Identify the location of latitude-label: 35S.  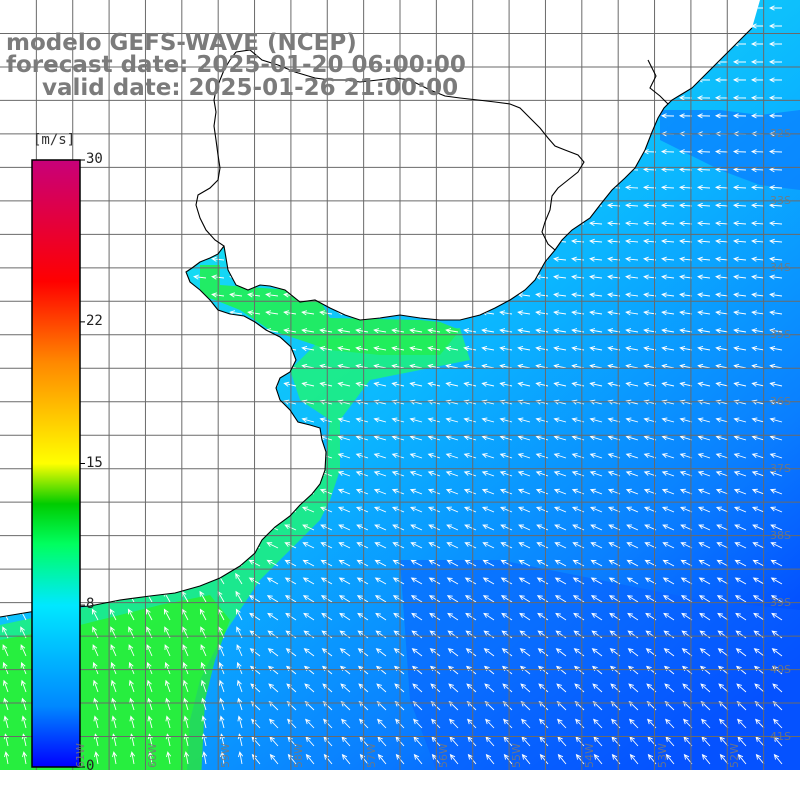
(780, 334).